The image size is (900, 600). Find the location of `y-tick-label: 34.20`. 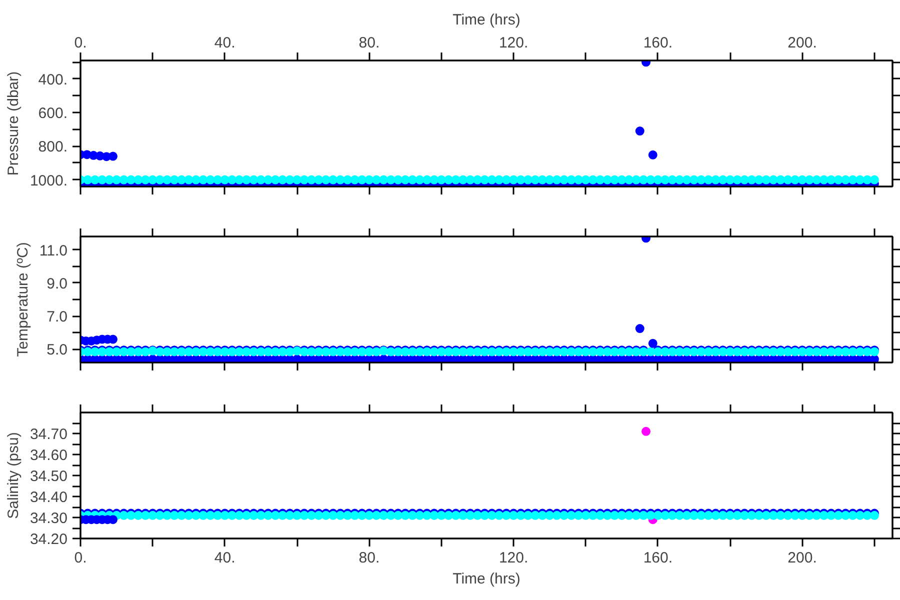

y-tick-label: 34.20 is located at coordinates (49, 539).